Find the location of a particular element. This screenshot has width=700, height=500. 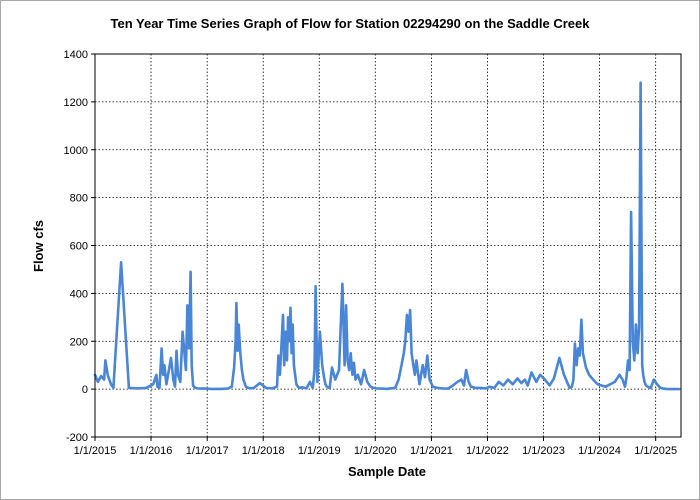

x-tick-label: 1/1/2025 is located at coordinates (655, 451).